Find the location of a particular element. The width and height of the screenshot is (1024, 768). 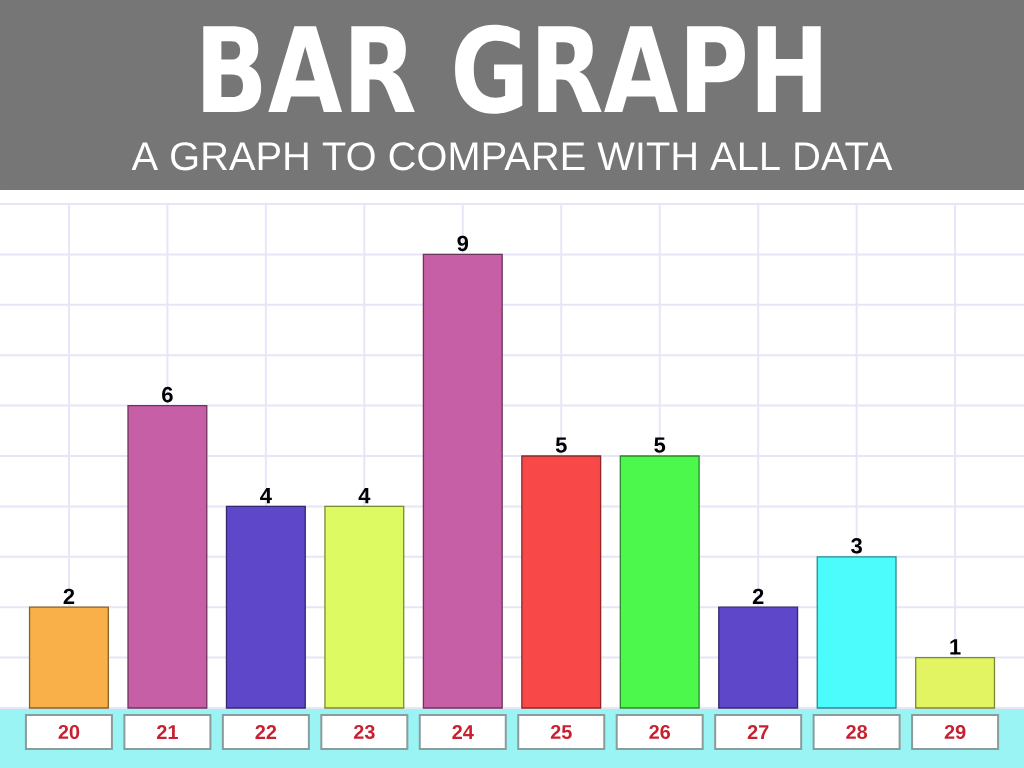

chart-subtitle: A GRAPH TO COMPARE WITH ALL DATA is located at coordinates (512, 156).